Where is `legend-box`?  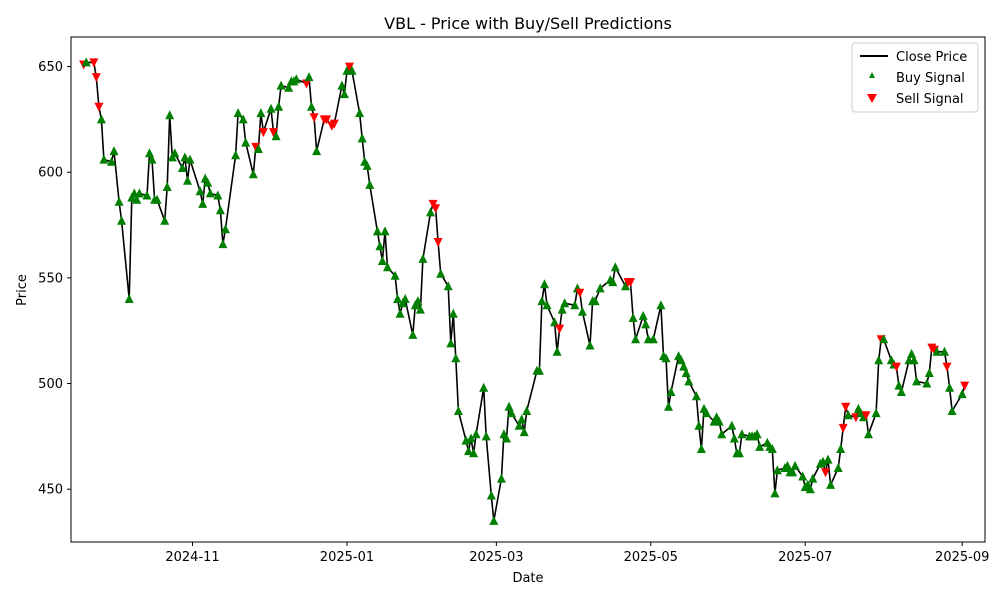 legend-box is located at coordinates (915, 77).